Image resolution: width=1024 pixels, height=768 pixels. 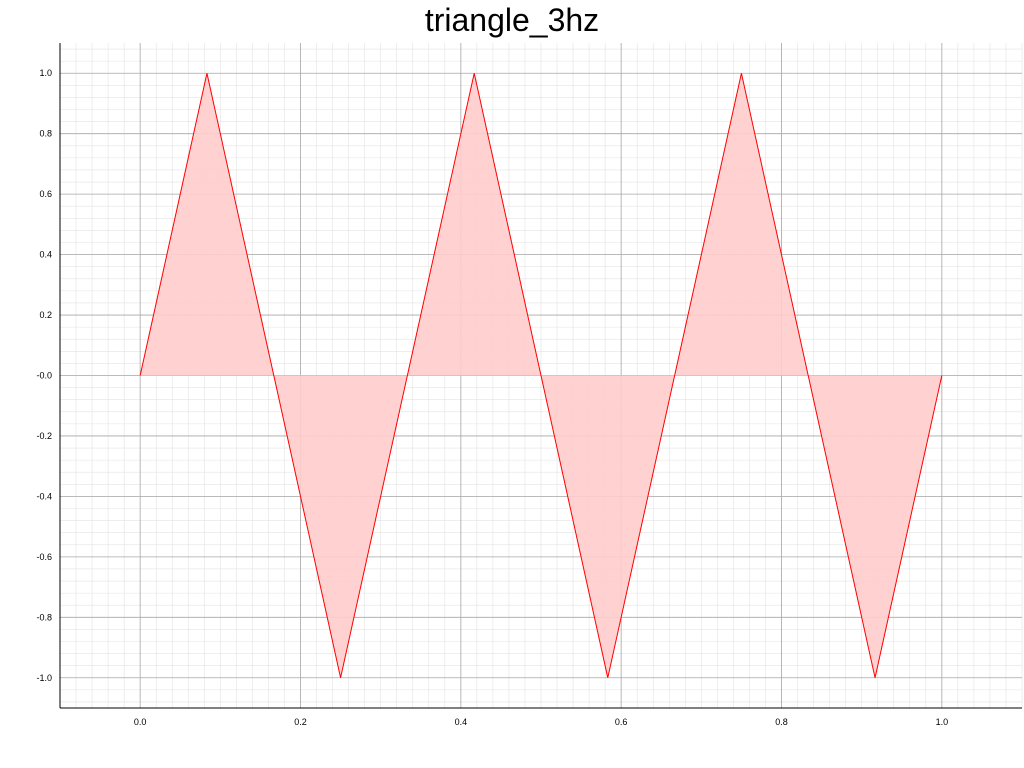 I want to click on y-tick-label: -0.2, so click(x=44, y=436).